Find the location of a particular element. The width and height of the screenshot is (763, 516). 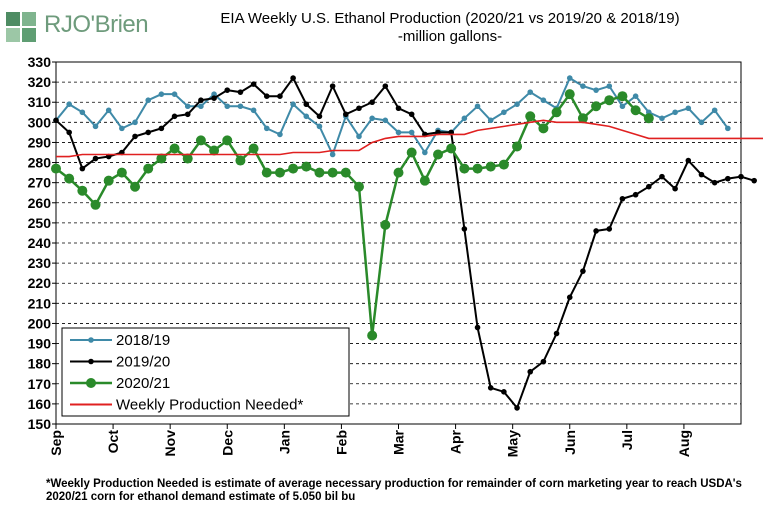

y-tick-label: 250 is located at coordinates (40, 223).